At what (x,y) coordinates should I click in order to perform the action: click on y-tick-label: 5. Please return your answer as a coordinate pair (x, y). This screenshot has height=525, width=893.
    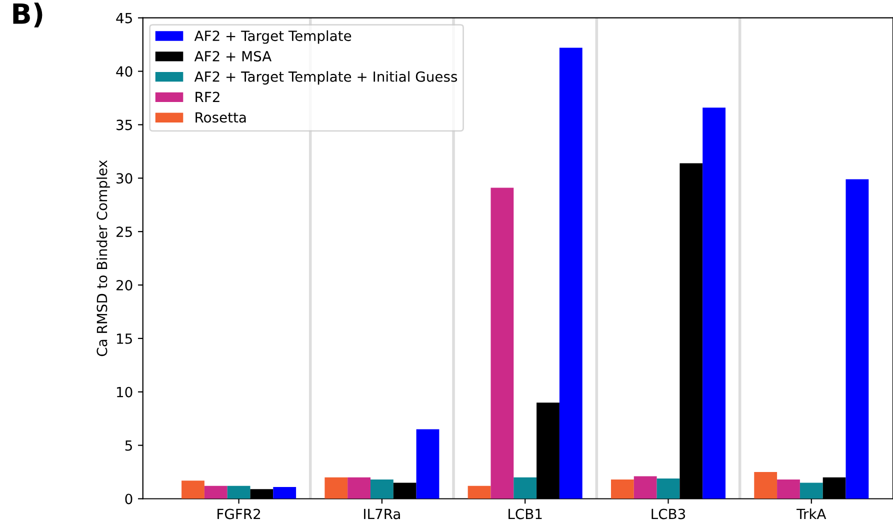
    Looking at the image, I should click on (128, 445).